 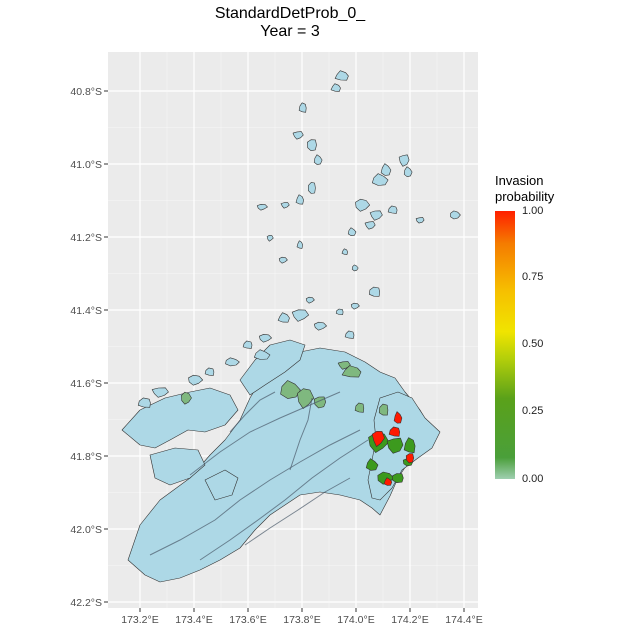 What do you see at coordinates (533, 479) in the screenshot?
I see `legend-label-000: 0.00` at bounding box center [533, 479].